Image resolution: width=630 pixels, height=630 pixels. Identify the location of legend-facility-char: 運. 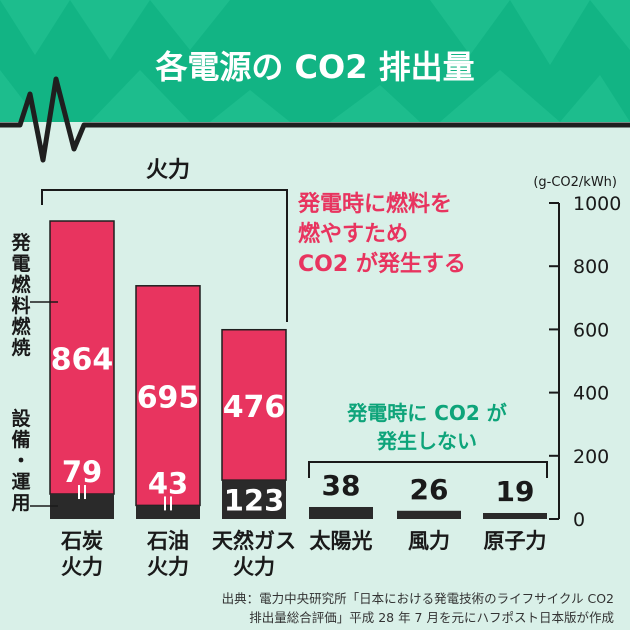
(20, 482).